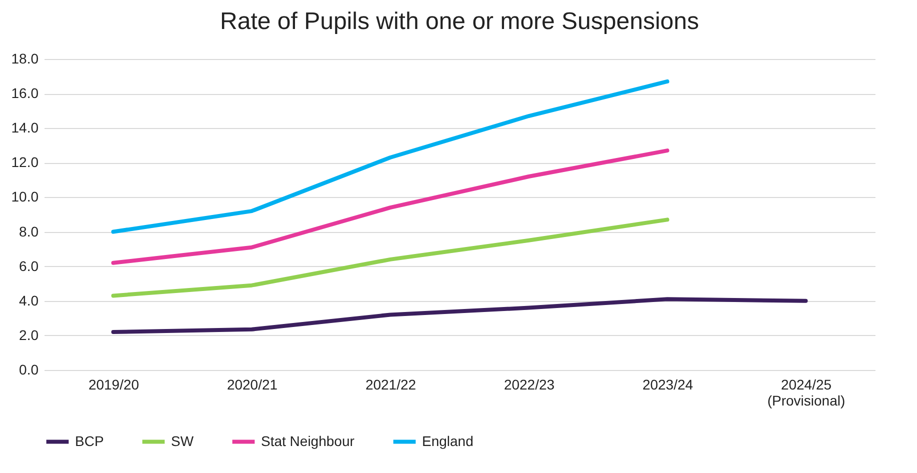 This screenshot has height=473, width=917. I want to click on x-tick-label: 2022/23, so click(529, 384).